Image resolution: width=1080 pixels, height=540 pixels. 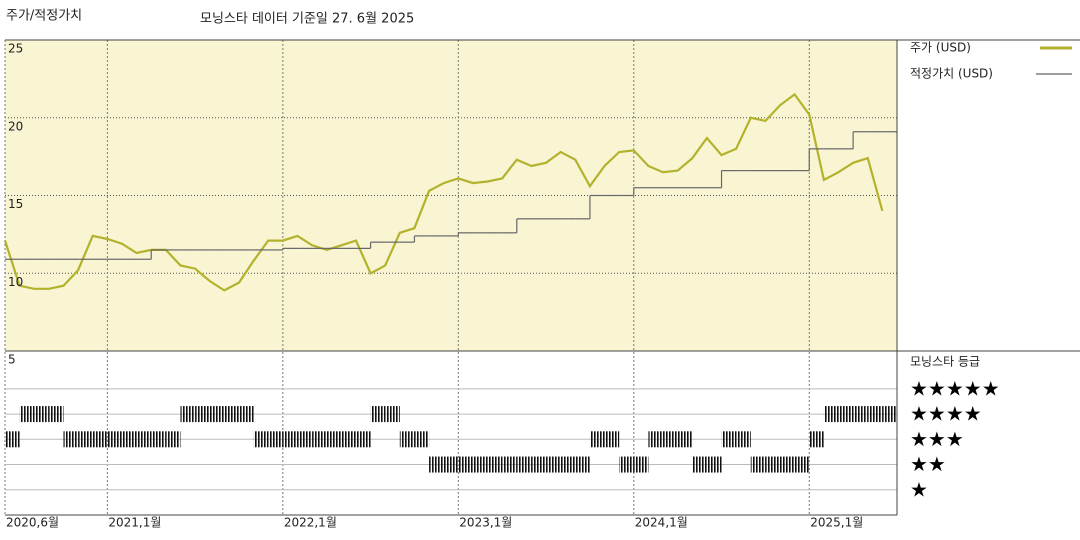 I want to click on rating-label: ★★★, so click(x=937, y=439).